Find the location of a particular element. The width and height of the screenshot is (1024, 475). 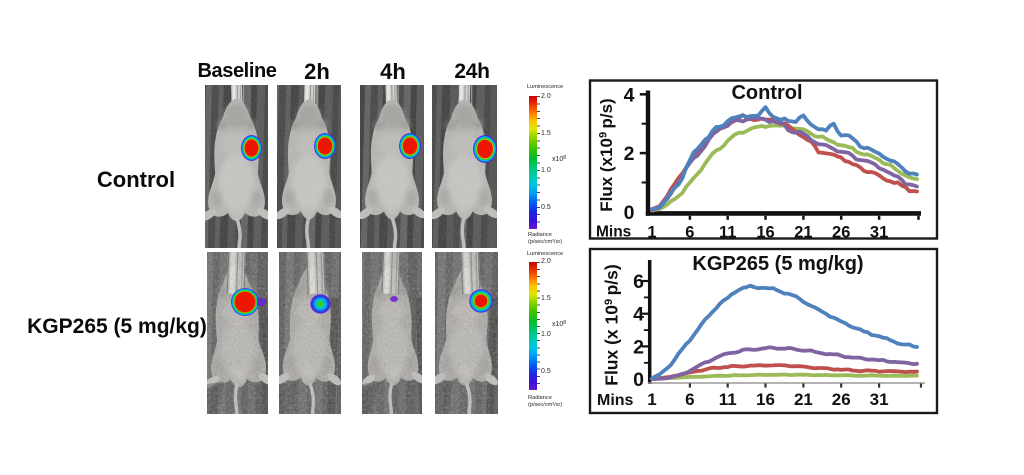

svg-text: Flux (x109 p/s) is located at coordinates (606, 154).